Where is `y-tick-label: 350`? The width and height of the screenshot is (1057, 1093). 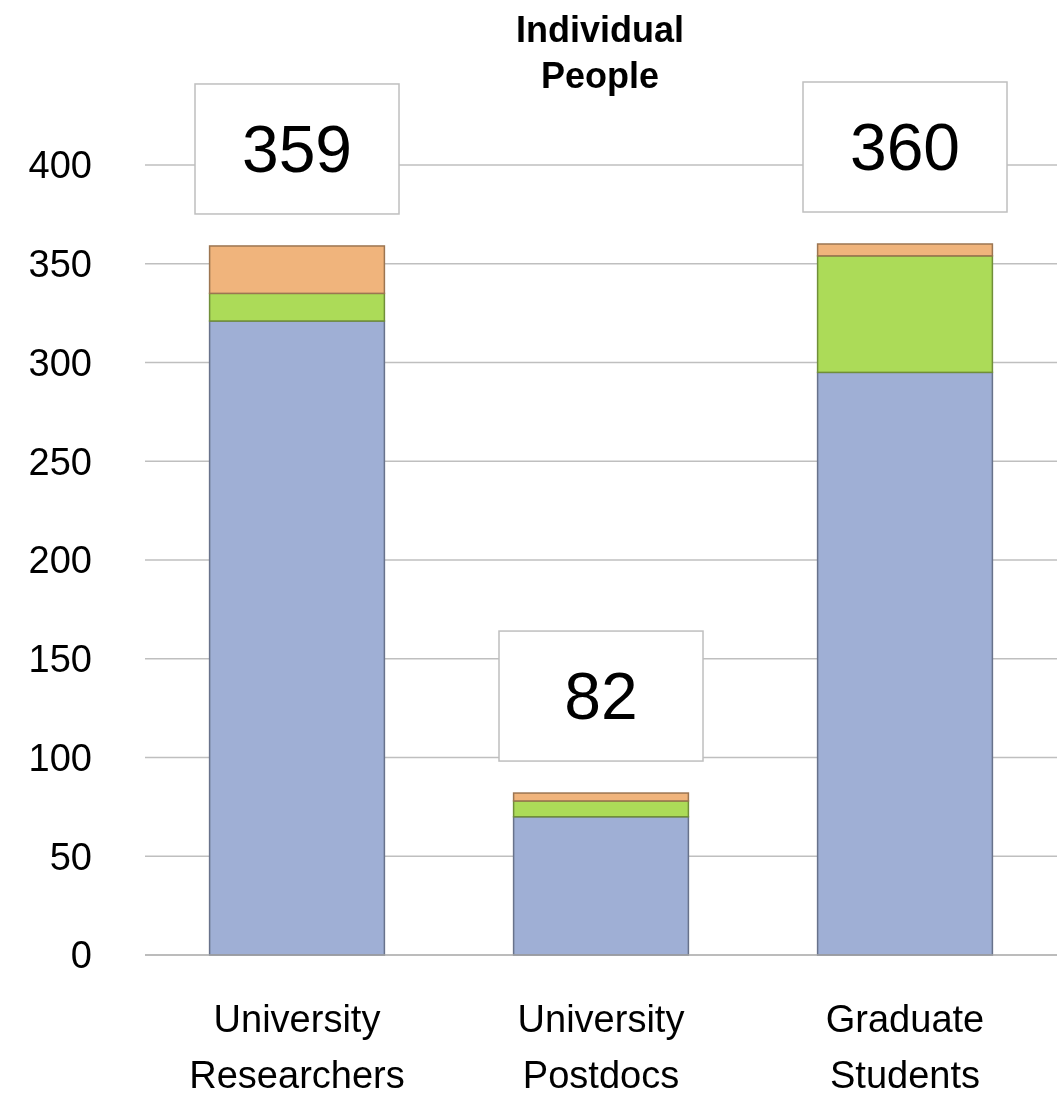 y-tick-label: 350 is located at coordinates (60, 264).